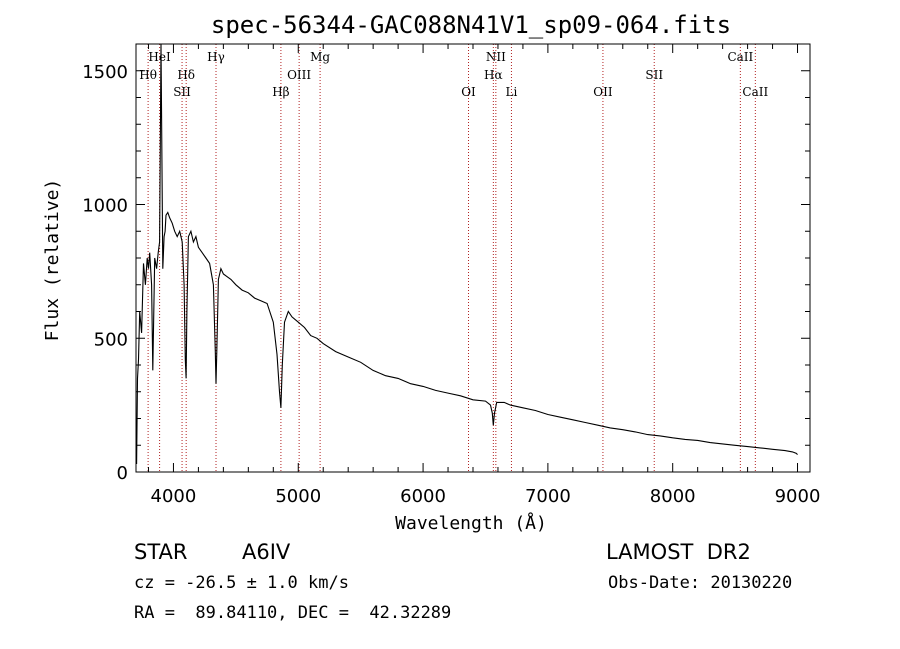 The image size is (900, 649). I want to click on coordinates: RA = 89.84110, DEC = 42.32289, so click(293, 613).